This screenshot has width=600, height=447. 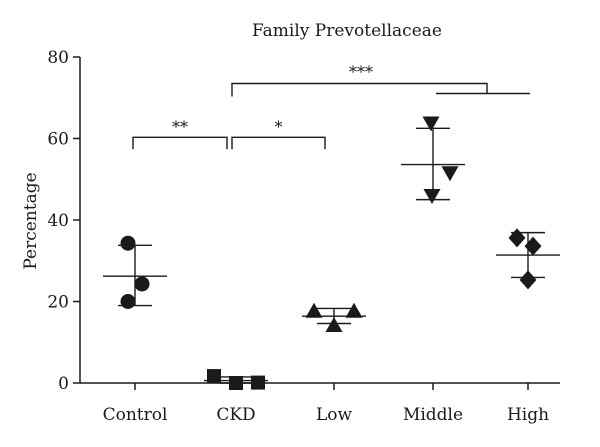 I want to click on significance-bracket: *, so click(x=278, y=133).